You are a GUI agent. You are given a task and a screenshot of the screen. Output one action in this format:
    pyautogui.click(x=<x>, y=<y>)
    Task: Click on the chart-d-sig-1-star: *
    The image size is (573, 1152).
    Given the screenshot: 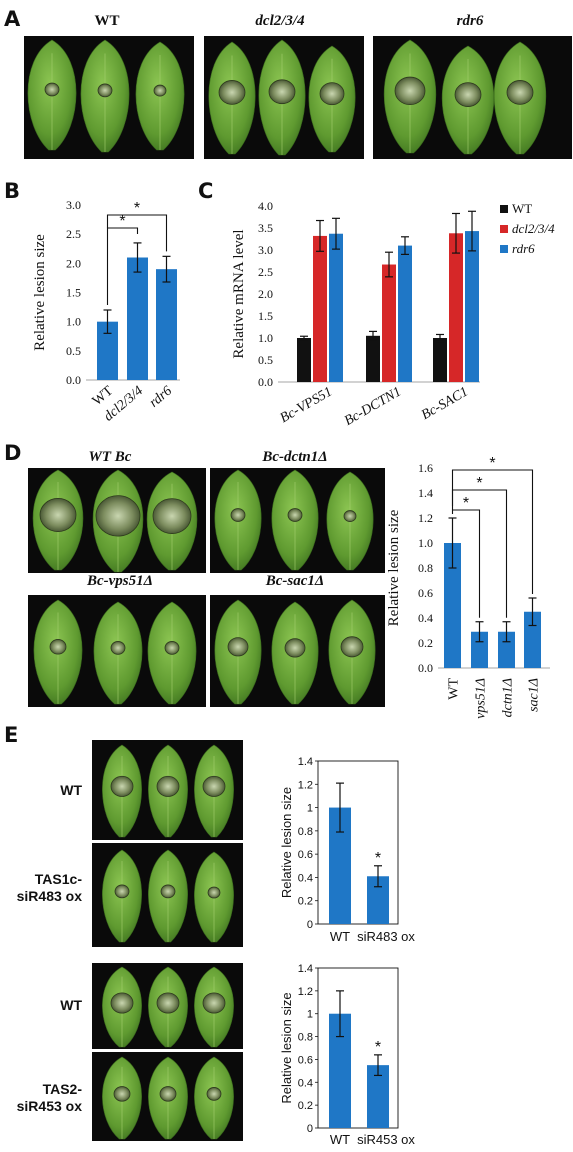 What is the action you would take?
    pyautogui.click(x=479, y=483)
    